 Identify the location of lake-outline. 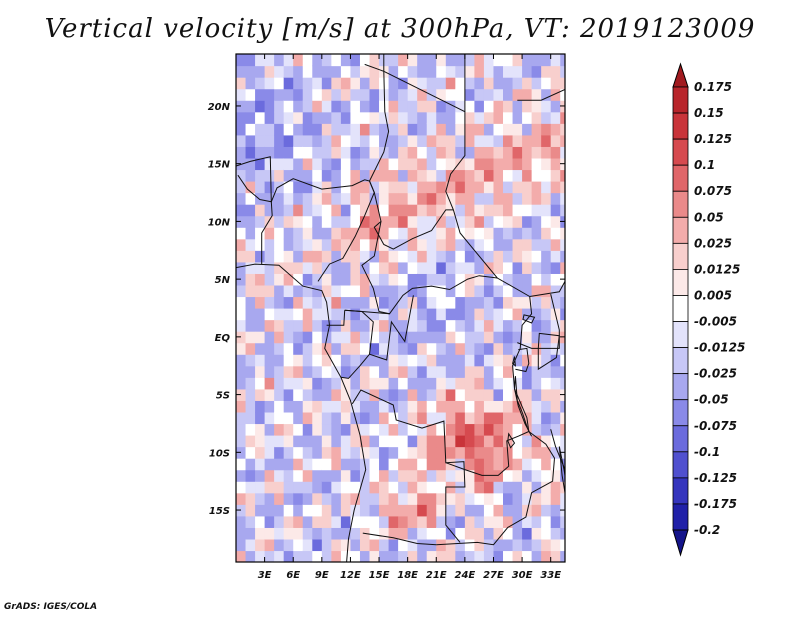
(548, 351).